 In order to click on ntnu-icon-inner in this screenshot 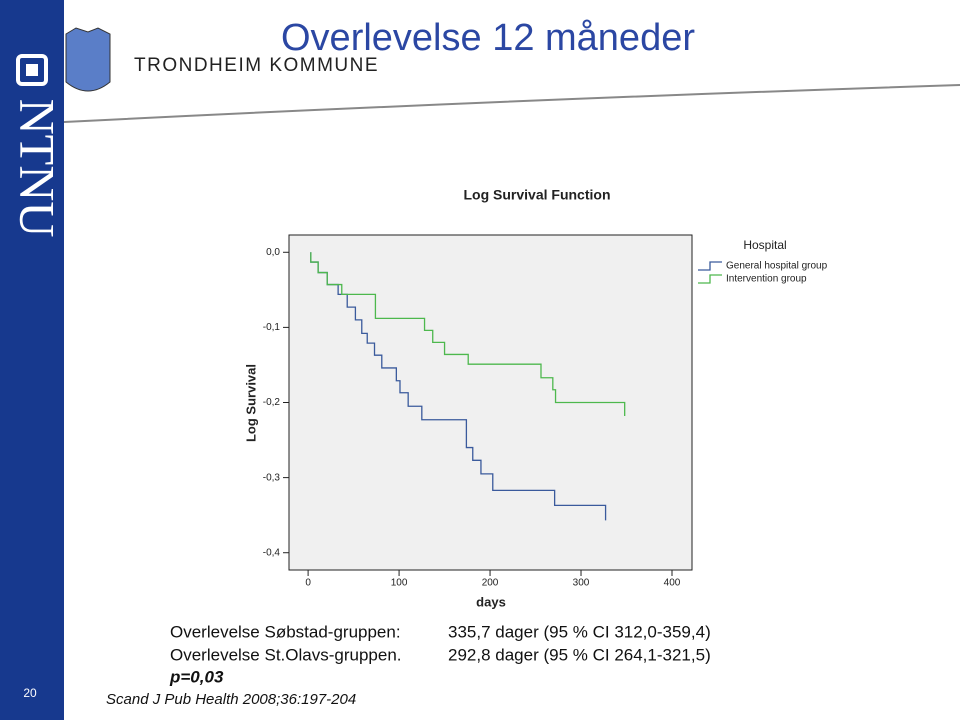, I will do `click(32, 70)`.